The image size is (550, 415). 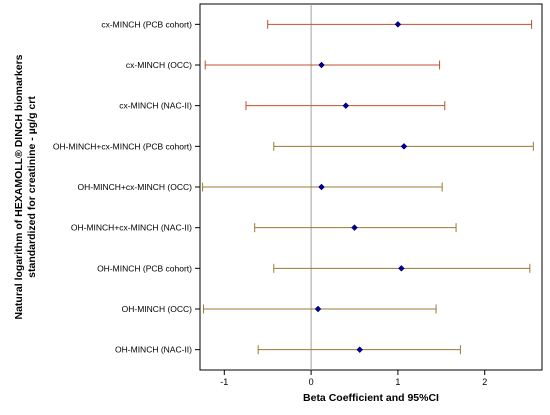 I want to click on y-tick-label: OH-MINCH (OCC), so click(x=157, y=309).